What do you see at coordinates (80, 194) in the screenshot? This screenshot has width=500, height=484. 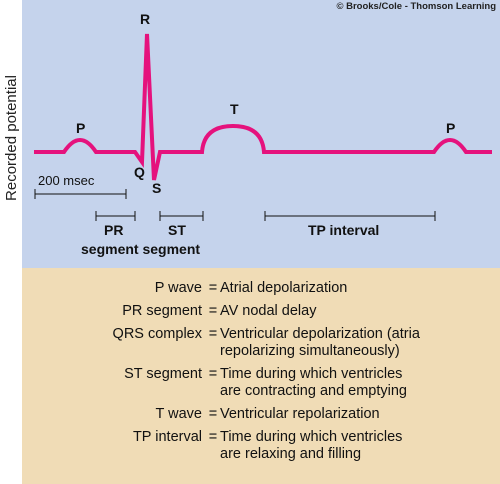 I see `scale-bar` at bounding box center [80, 194].